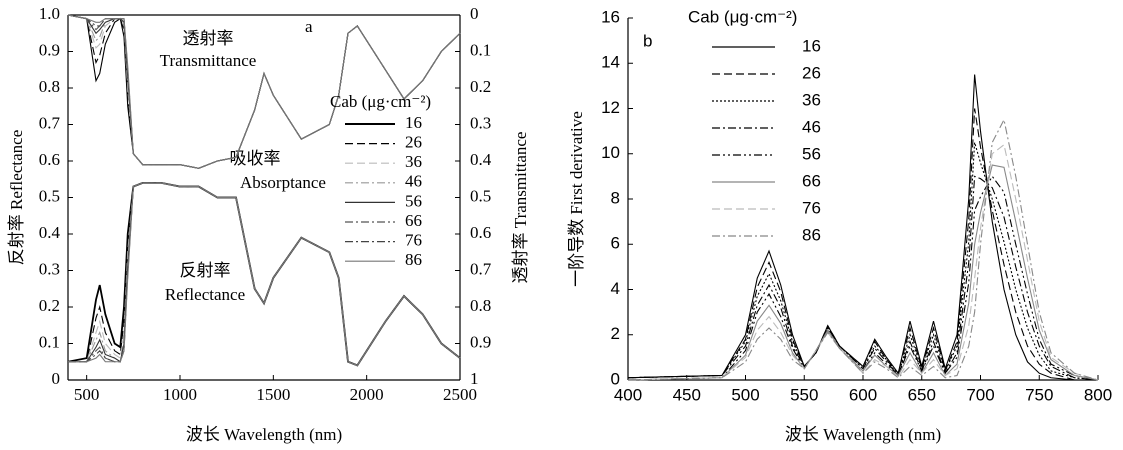 The height and width of the screenshot is (450, 1123). Describe the element at coordinates (49, 49) in the screenshot. I see `y-tick-label: 0.9` at that location.